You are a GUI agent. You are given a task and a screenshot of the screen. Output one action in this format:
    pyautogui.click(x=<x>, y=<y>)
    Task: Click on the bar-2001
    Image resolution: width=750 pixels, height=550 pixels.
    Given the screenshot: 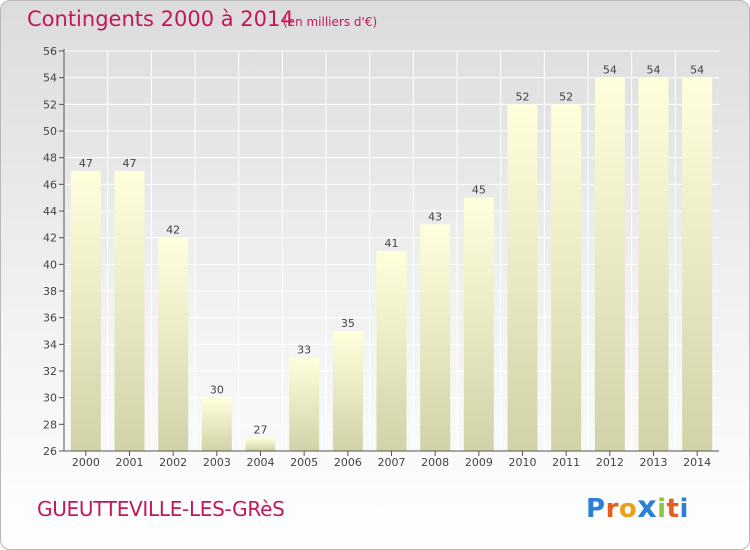 What is the action you would take?
    pyautogui.click(x=129, y=311)
    